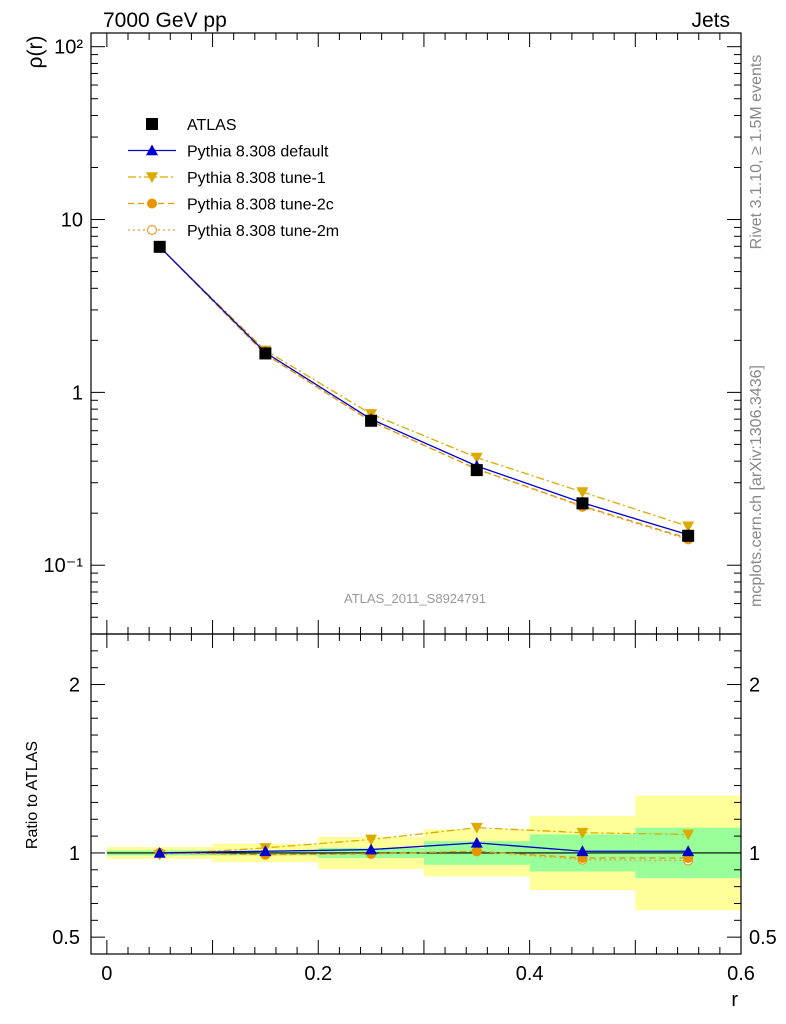  I want to click on ratio-y-tick-label: 2, so click(74, 686).